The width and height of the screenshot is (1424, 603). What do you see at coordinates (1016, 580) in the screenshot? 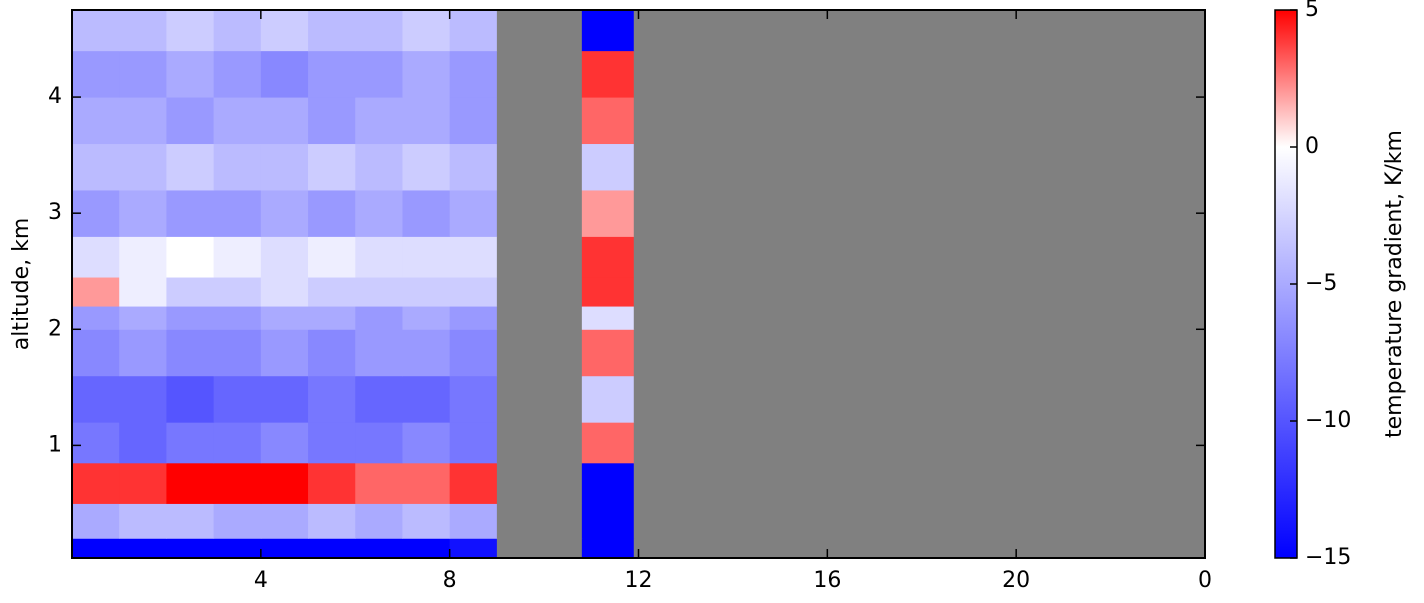
I see `x-tick-label: 20` at bounding box center [1016, 580].